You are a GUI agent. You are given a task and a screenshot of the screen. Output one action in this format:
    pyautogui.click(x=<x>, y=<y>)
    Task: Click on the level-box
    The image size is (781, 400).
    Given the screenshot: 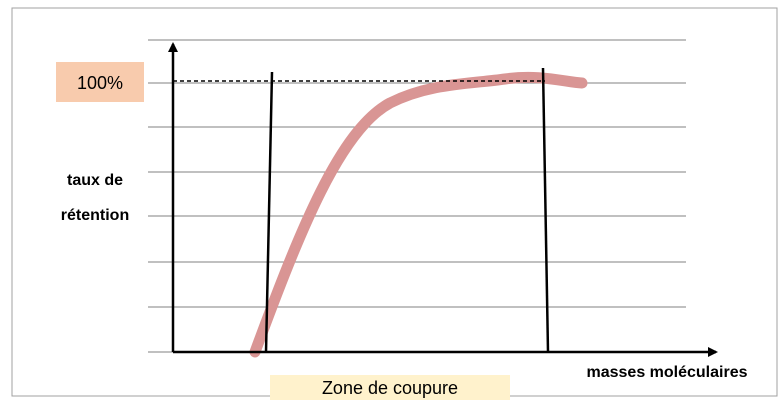 What is the action you would take?
    pyautogui.click(x=100, y=82)
    